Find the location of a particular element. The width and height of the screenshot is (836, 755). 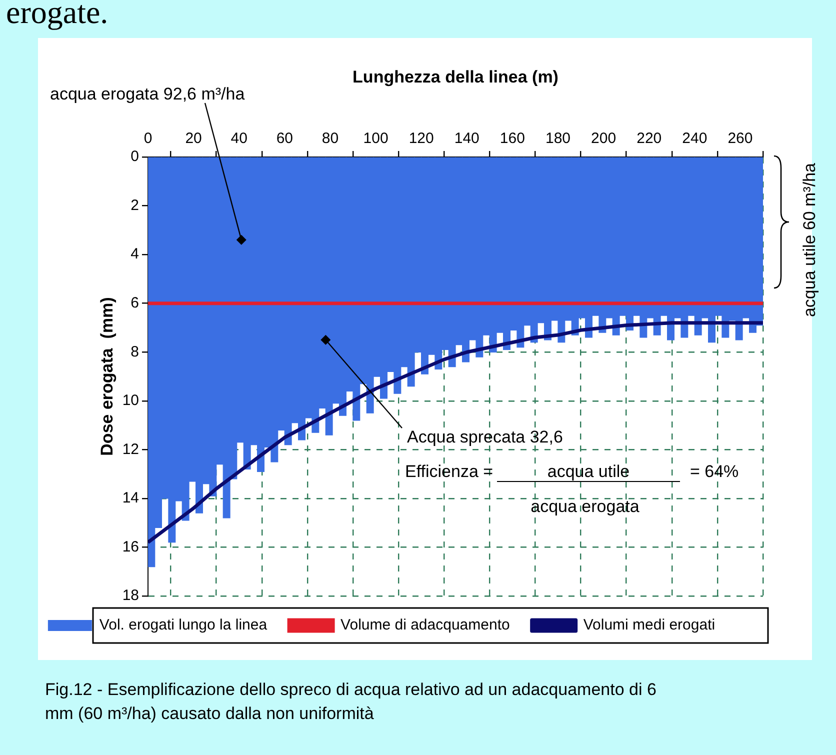

x-tick-label: 200 is located at coordinates (603, 139).